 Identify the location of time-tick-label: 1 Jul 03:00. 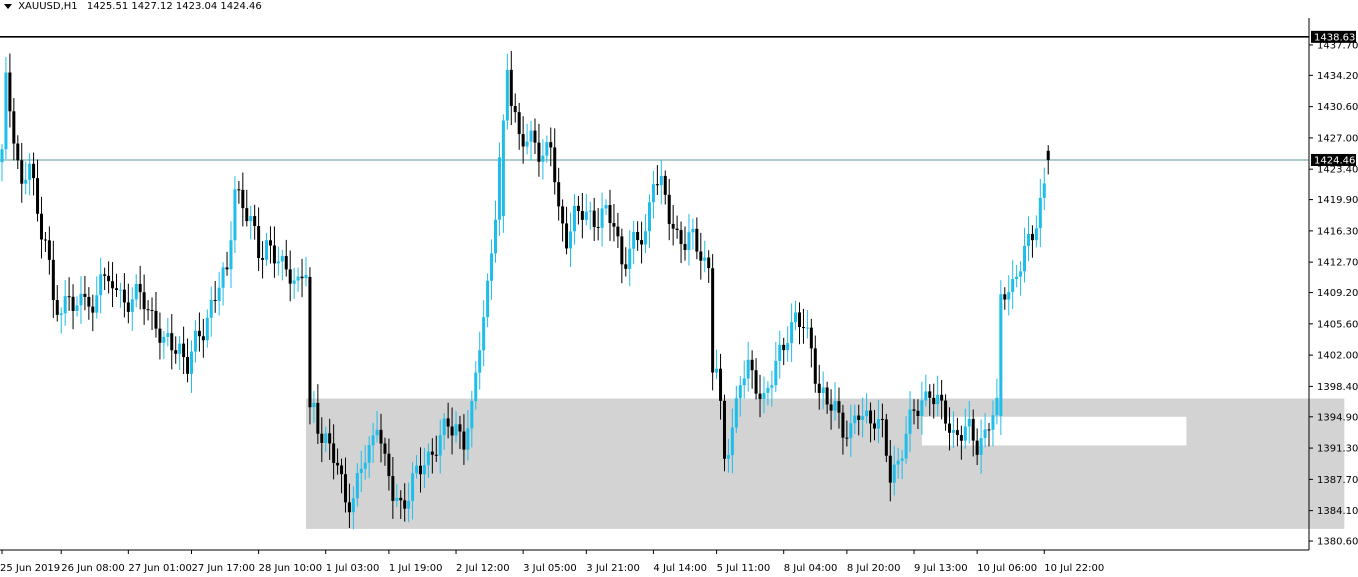
(353, 568).